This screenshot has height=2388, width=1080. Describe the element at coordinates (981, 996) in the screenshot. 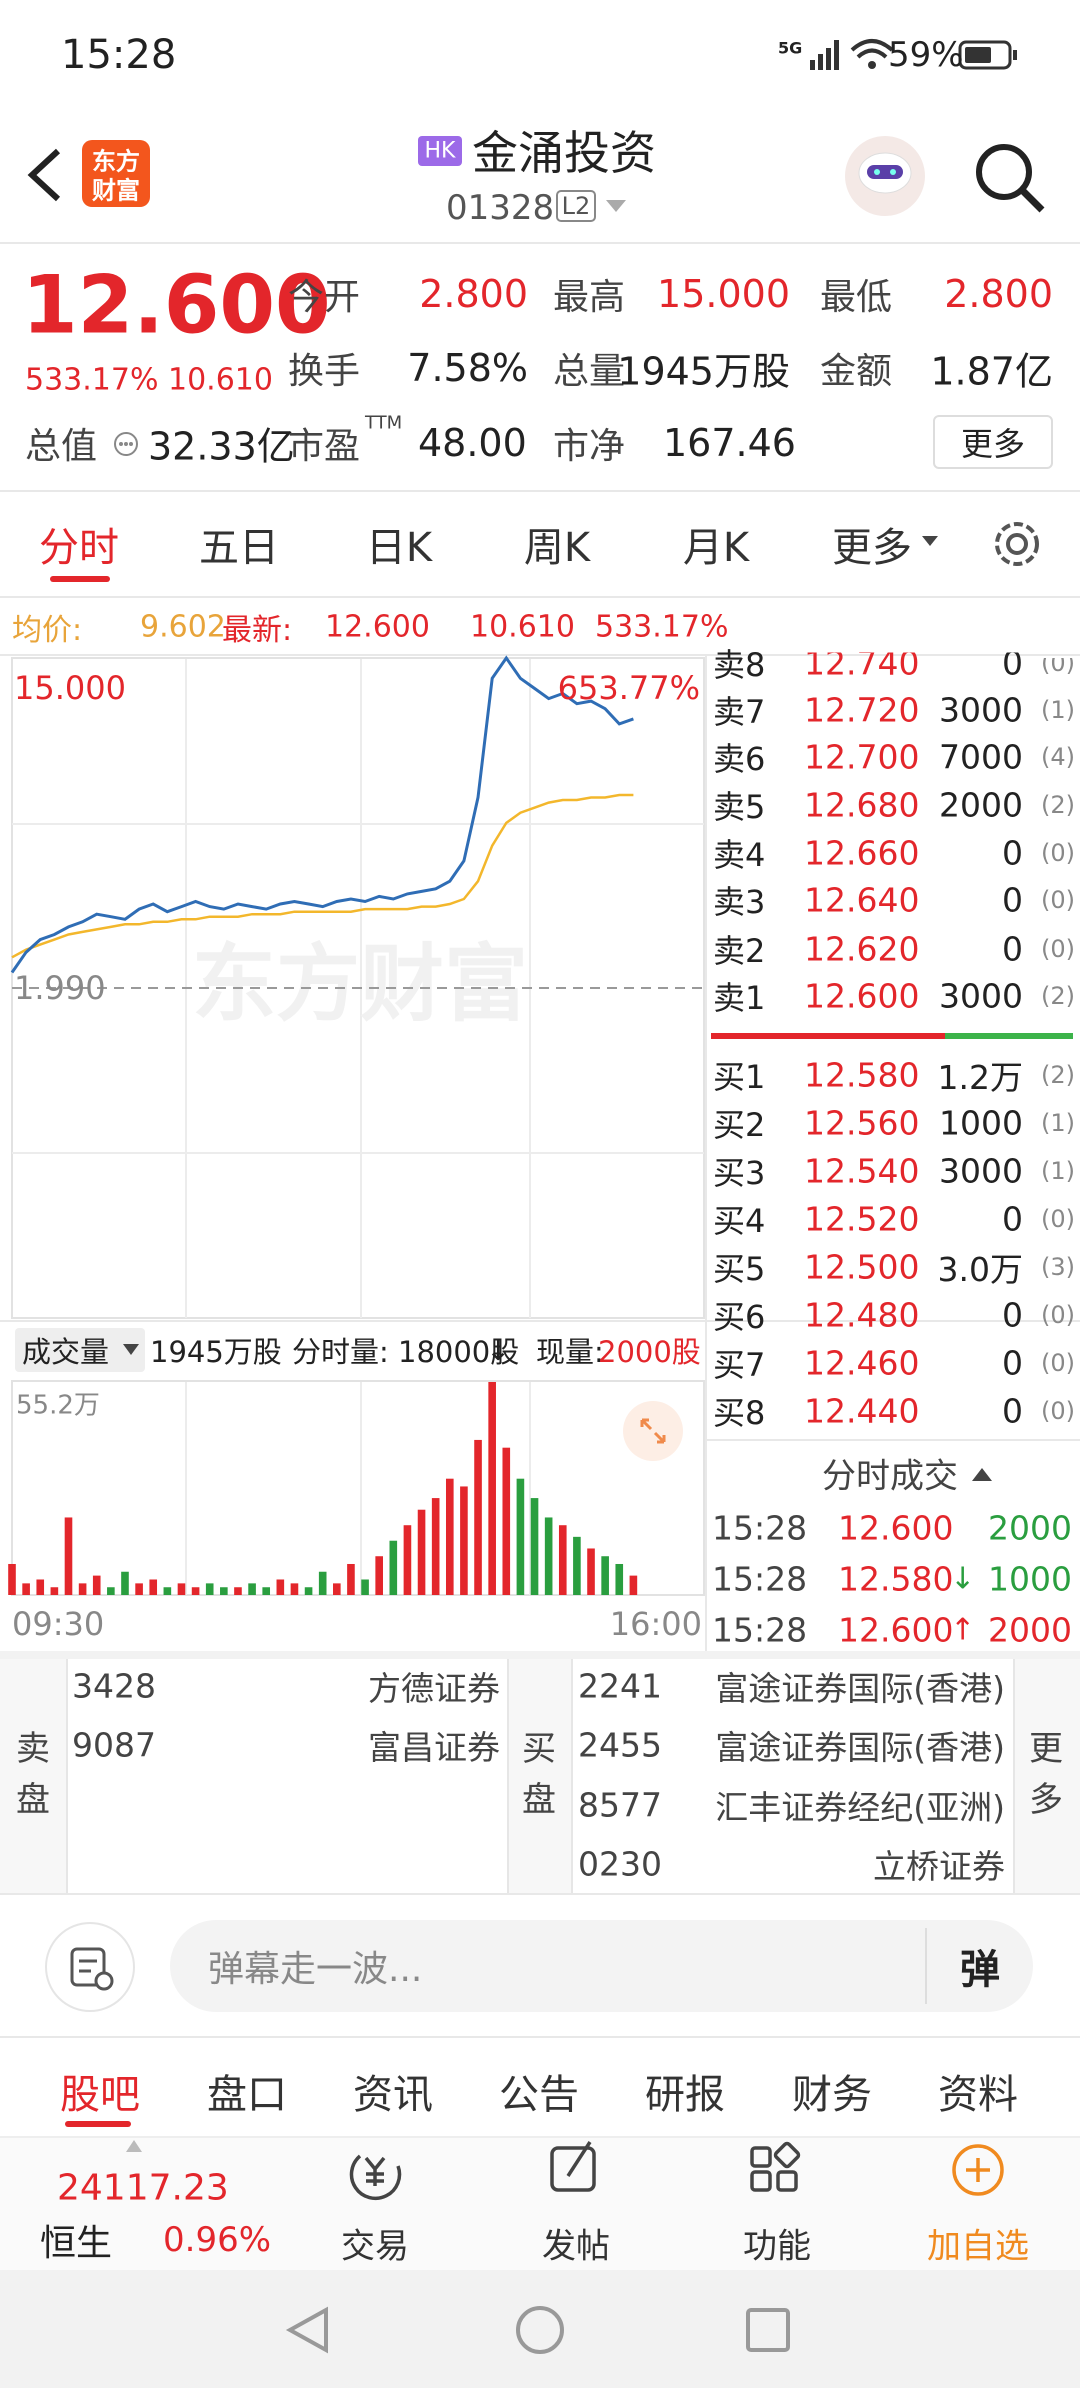

I see `order-volume: 3000` at that location.